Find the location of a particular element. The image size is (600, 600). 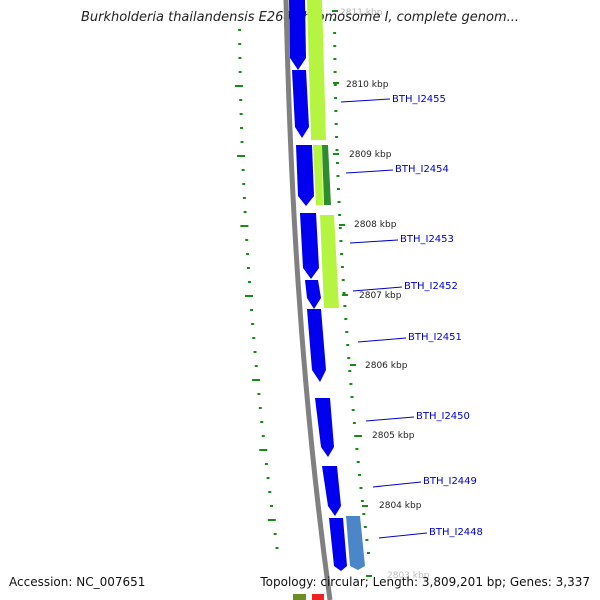

gene-label: BTH_I2450 is located at coordinates (443, 416).